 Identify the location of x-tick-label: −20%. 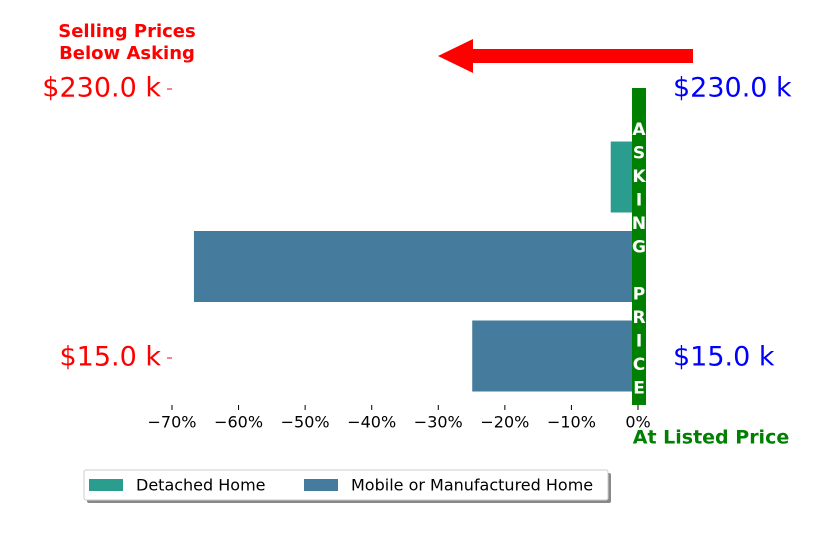
(504, 422).